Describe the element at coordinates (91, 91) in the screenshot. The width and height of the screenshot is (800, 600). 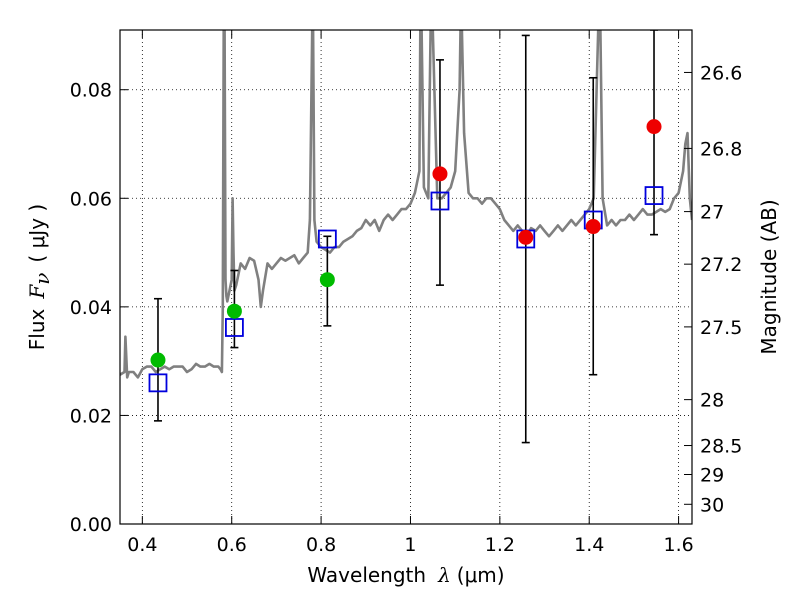
I see `y-tick-label: 0.08` at that location.